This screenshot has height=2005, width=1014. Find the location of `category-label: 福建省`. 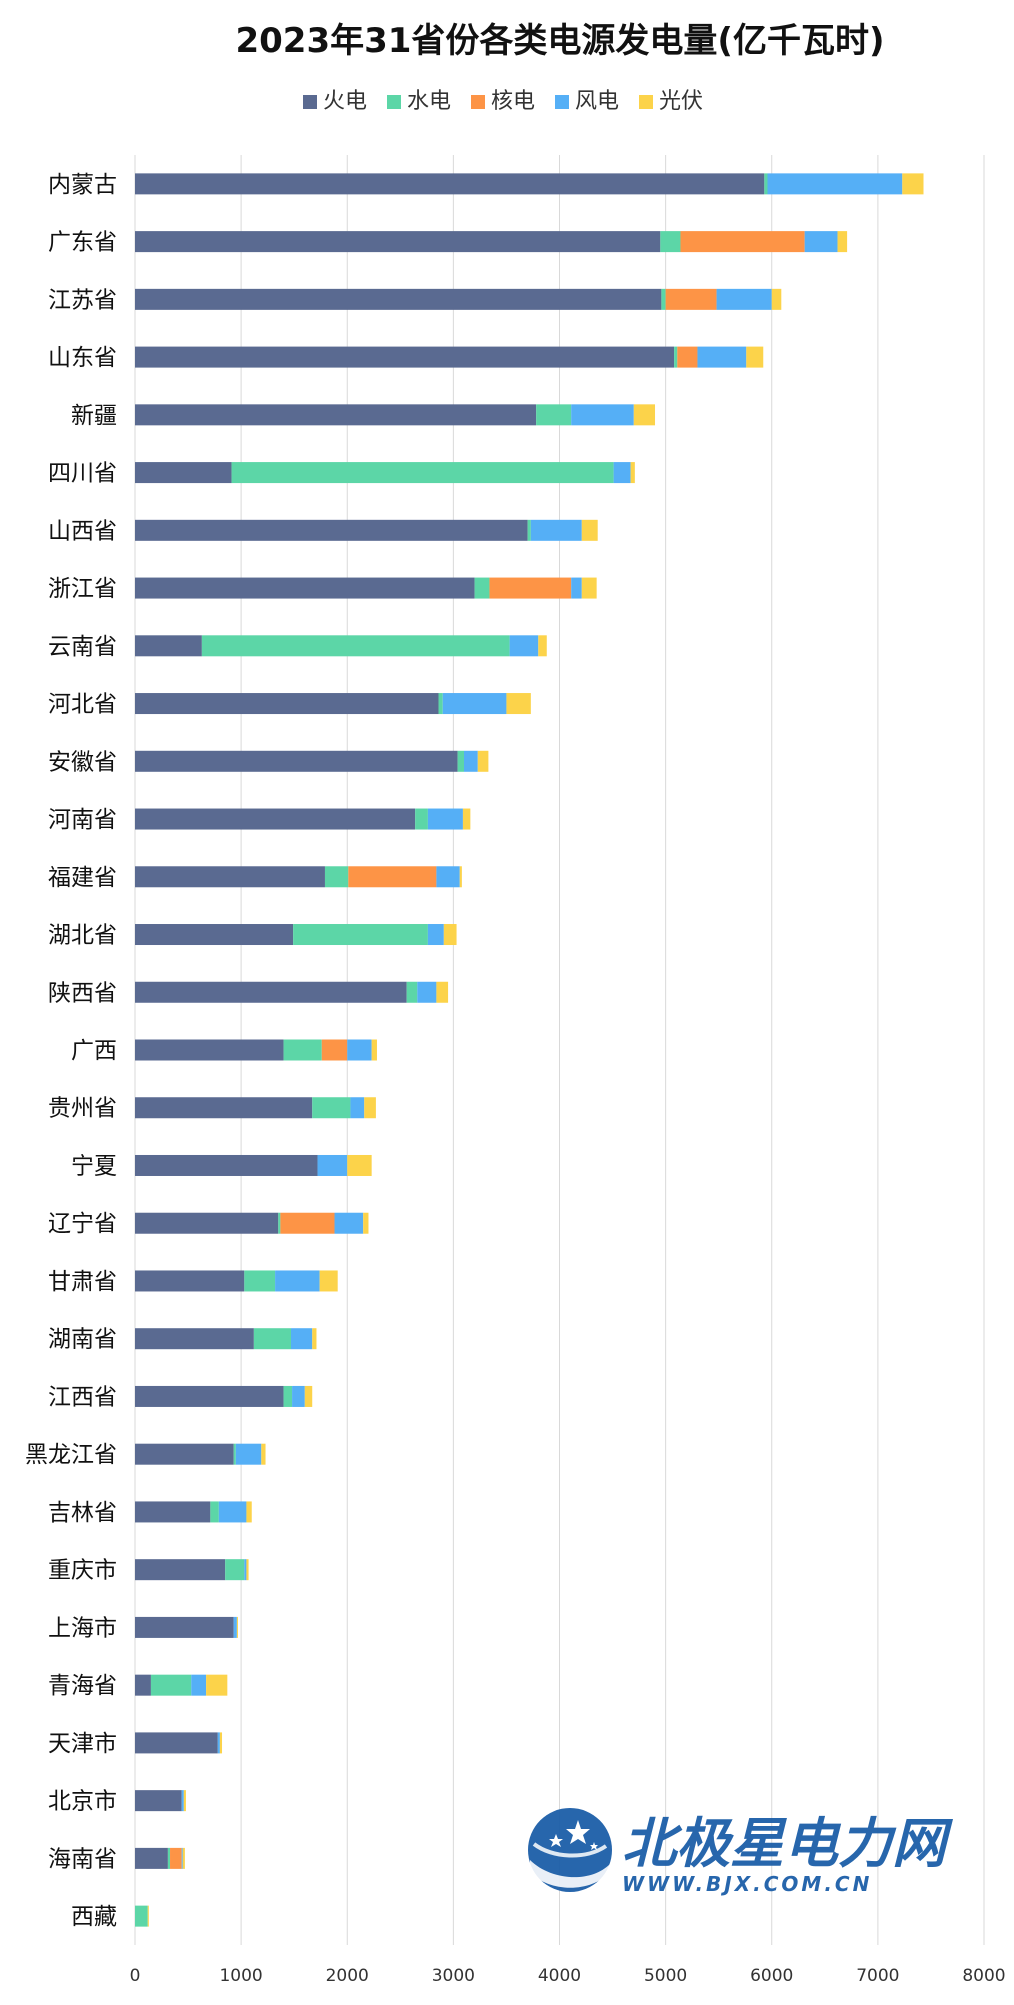

category-label: 福建省 is located at coordinates (82, 878).